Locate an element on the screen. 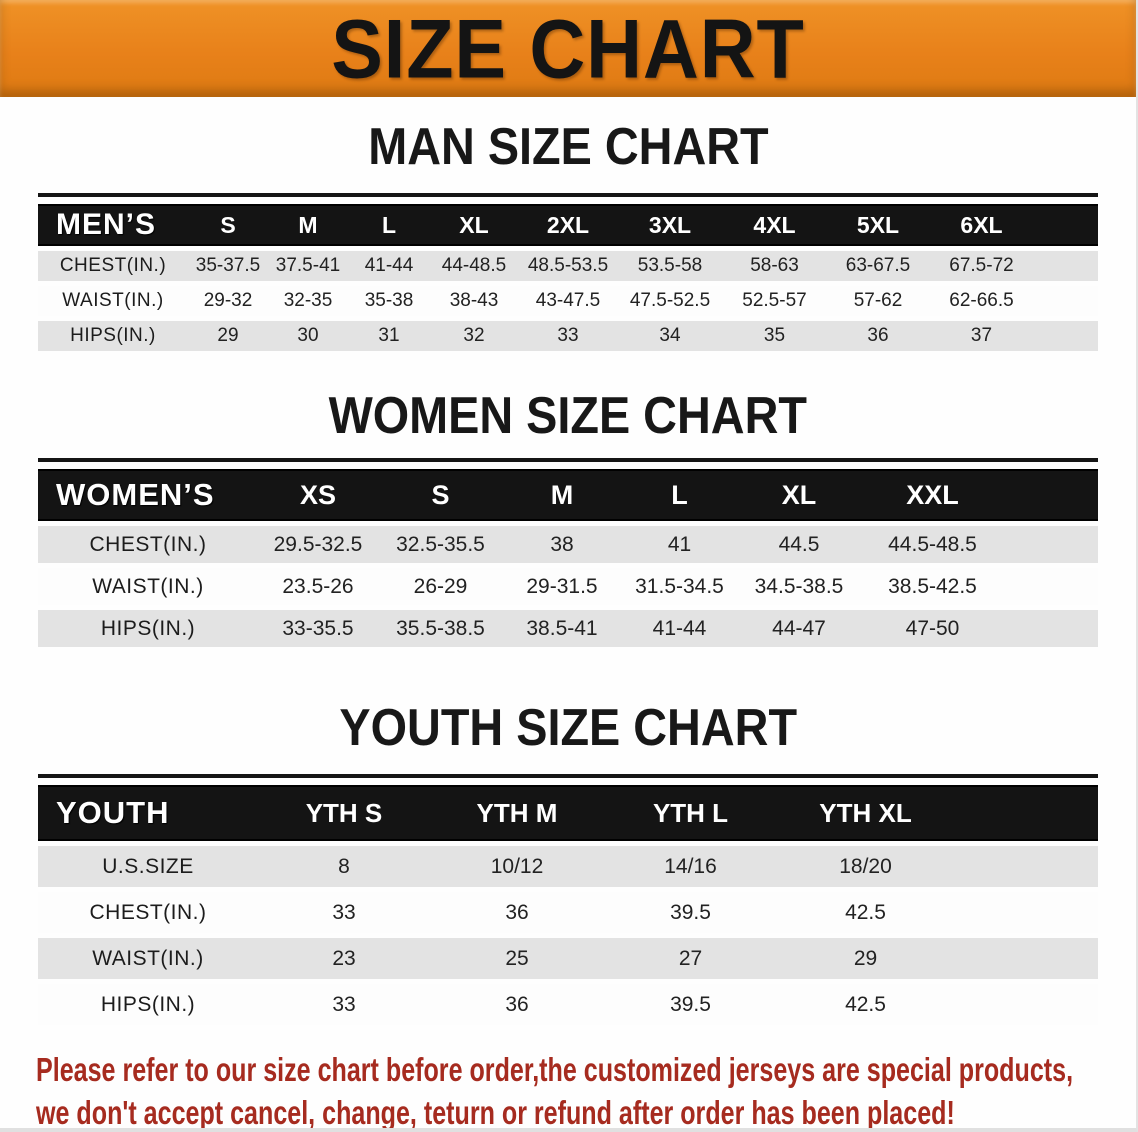 The image size is (1138, 1132). size-value-cell: 38 is located at coordinates (562, 544).